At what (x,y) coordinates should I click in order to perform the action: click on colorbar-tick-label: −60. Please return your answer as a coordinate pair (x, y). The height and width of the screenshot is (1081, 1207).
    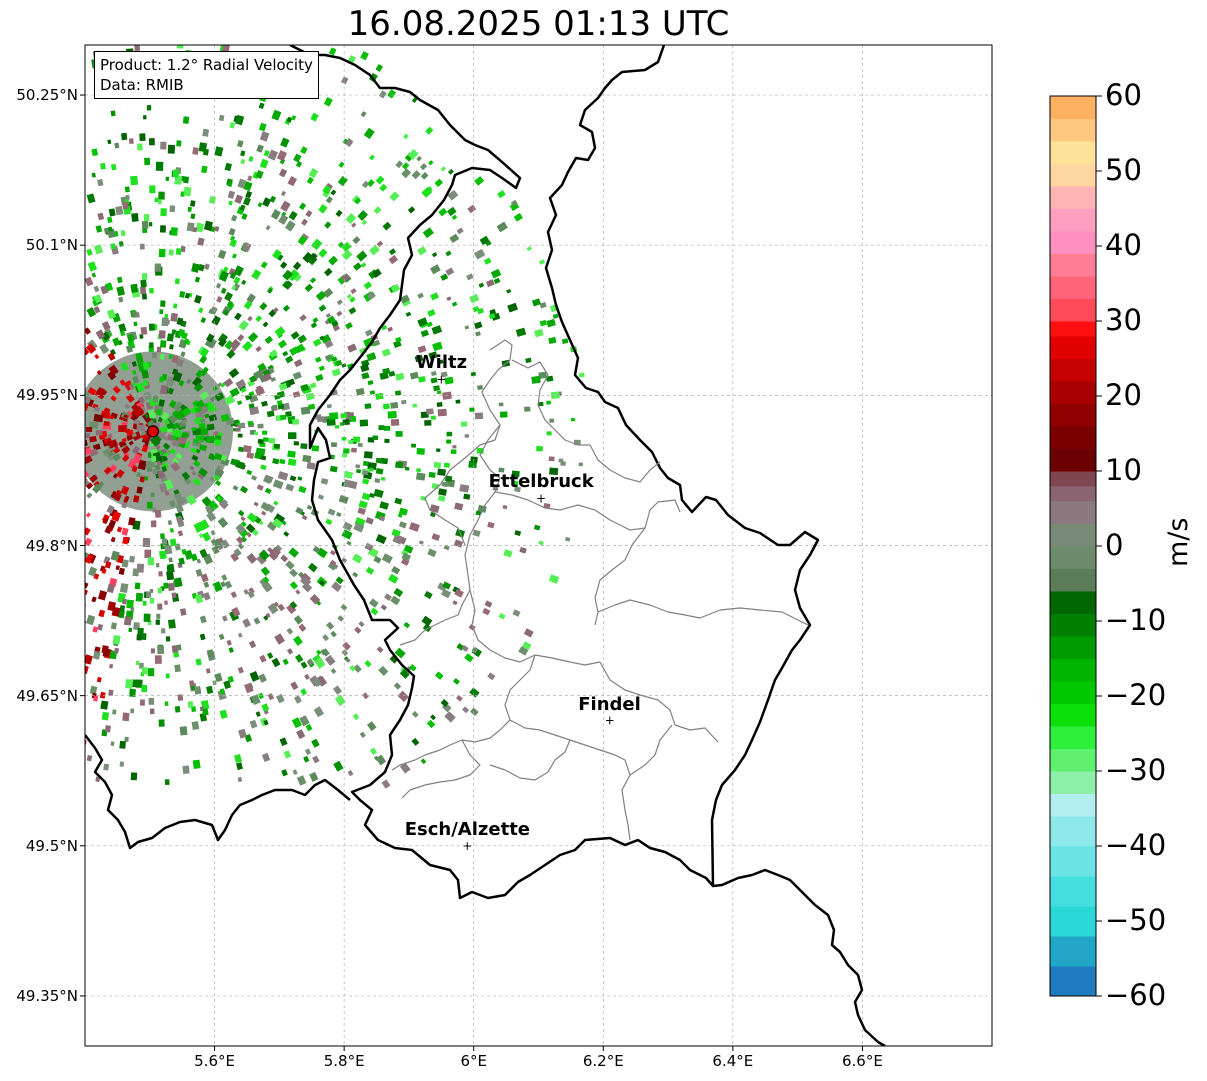
    Looking at the image, I should click on (1136, 995).